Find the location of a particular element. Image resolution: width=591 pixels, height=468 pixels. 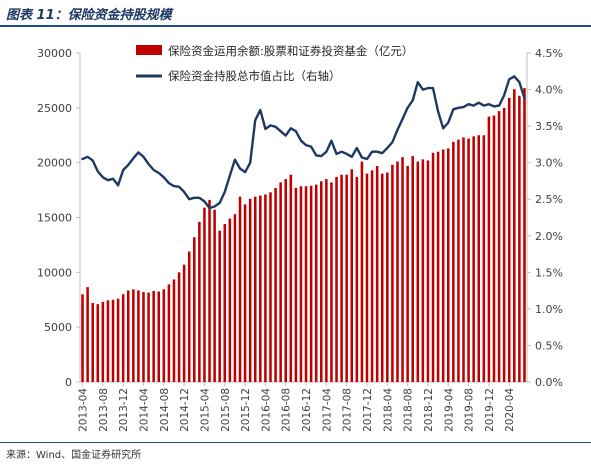

x-tick-label: 2018-04 is located at coordinates (388, 410).